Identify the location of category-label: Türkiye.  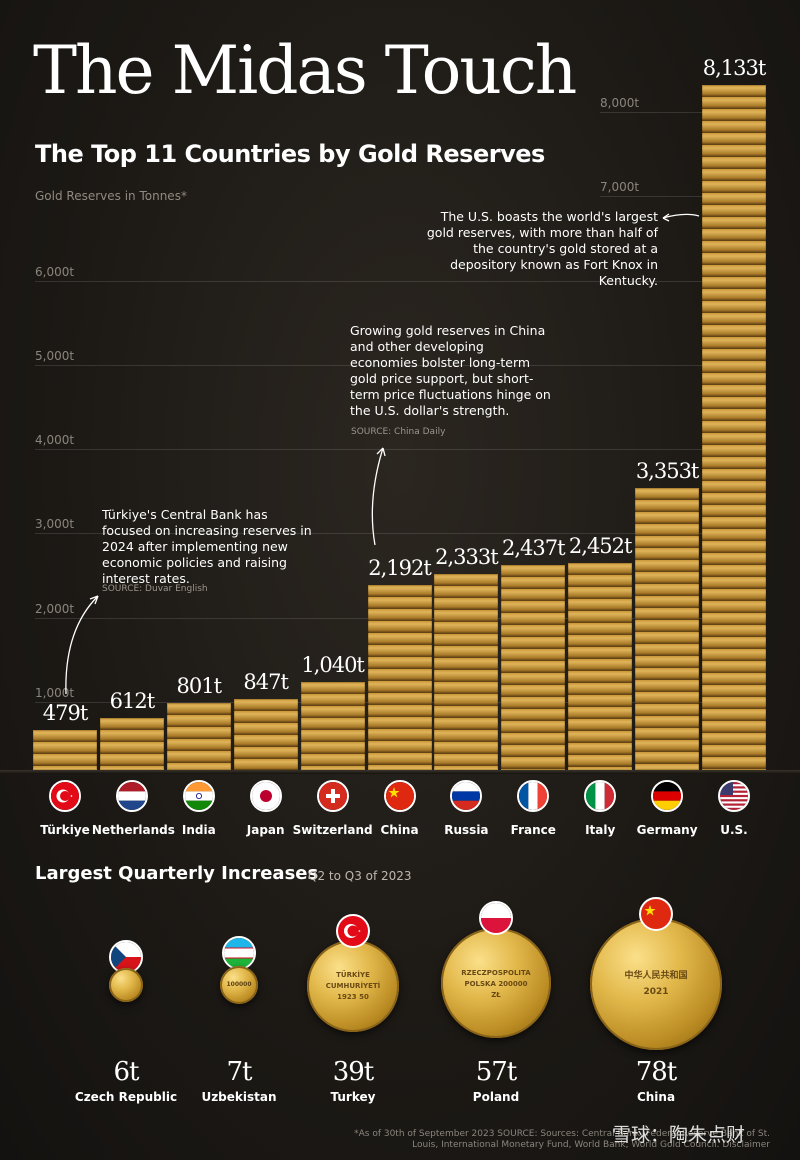
(65, 830).